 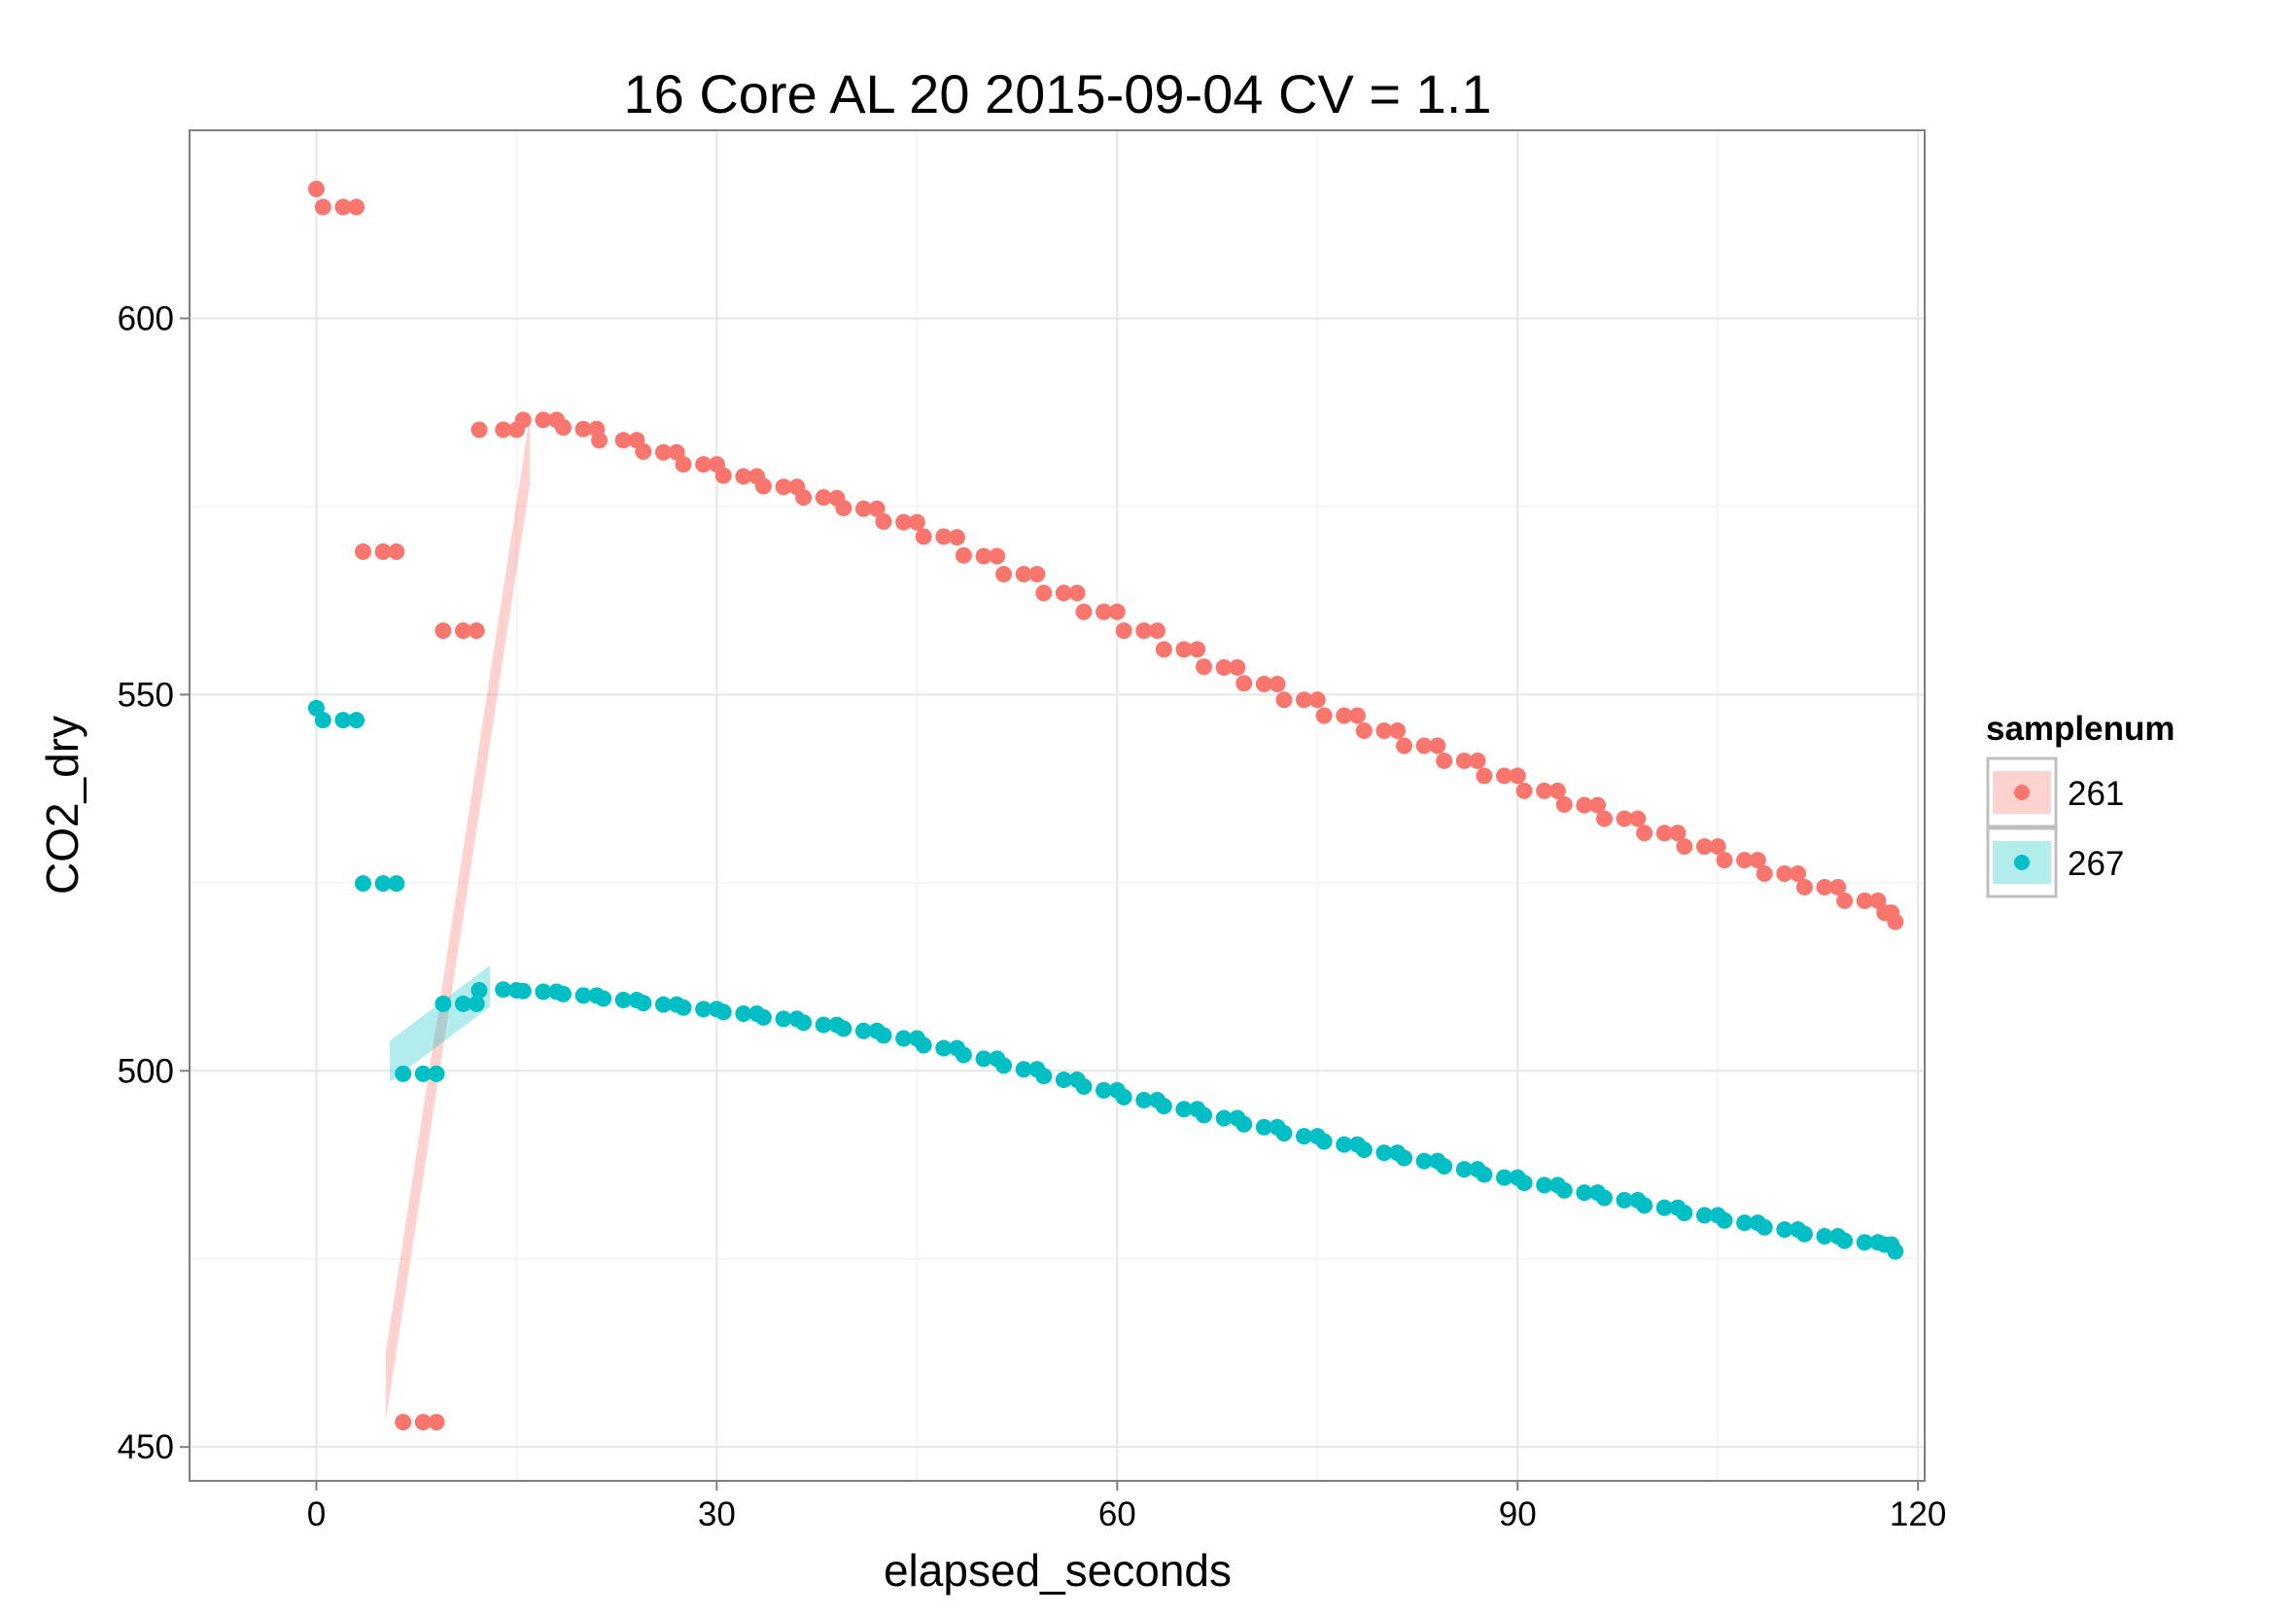 What do you see at coordinates (2096, 864) in the screenshot?
I see `legend-label-267: 267` at bounding box center [2096, 864].